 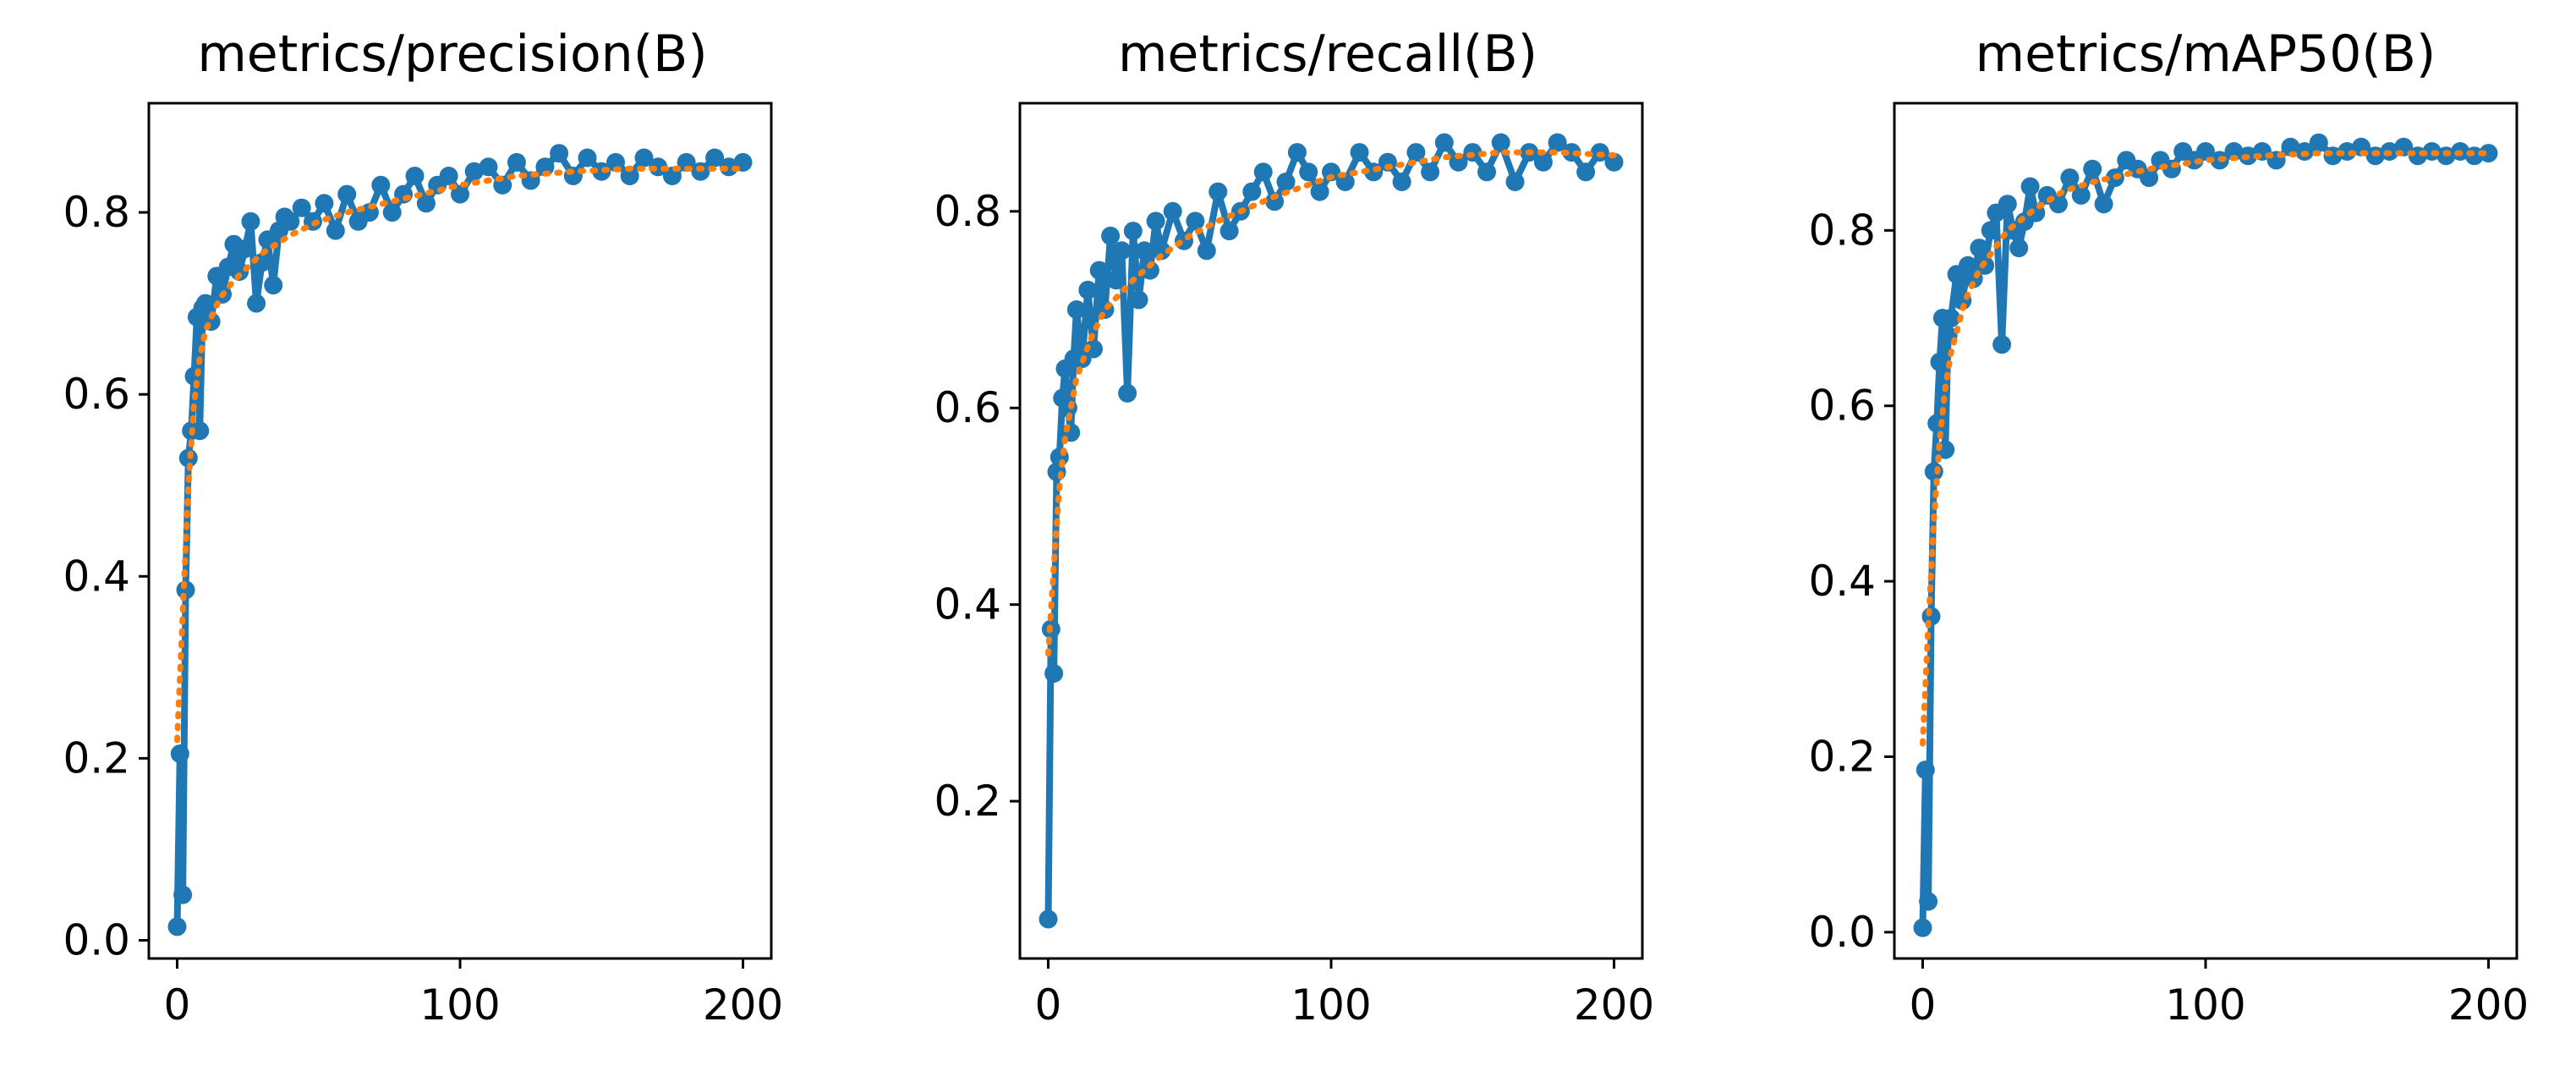 I want to click on precision-x-axis: 0 100 200, so click(x=473, y=994).